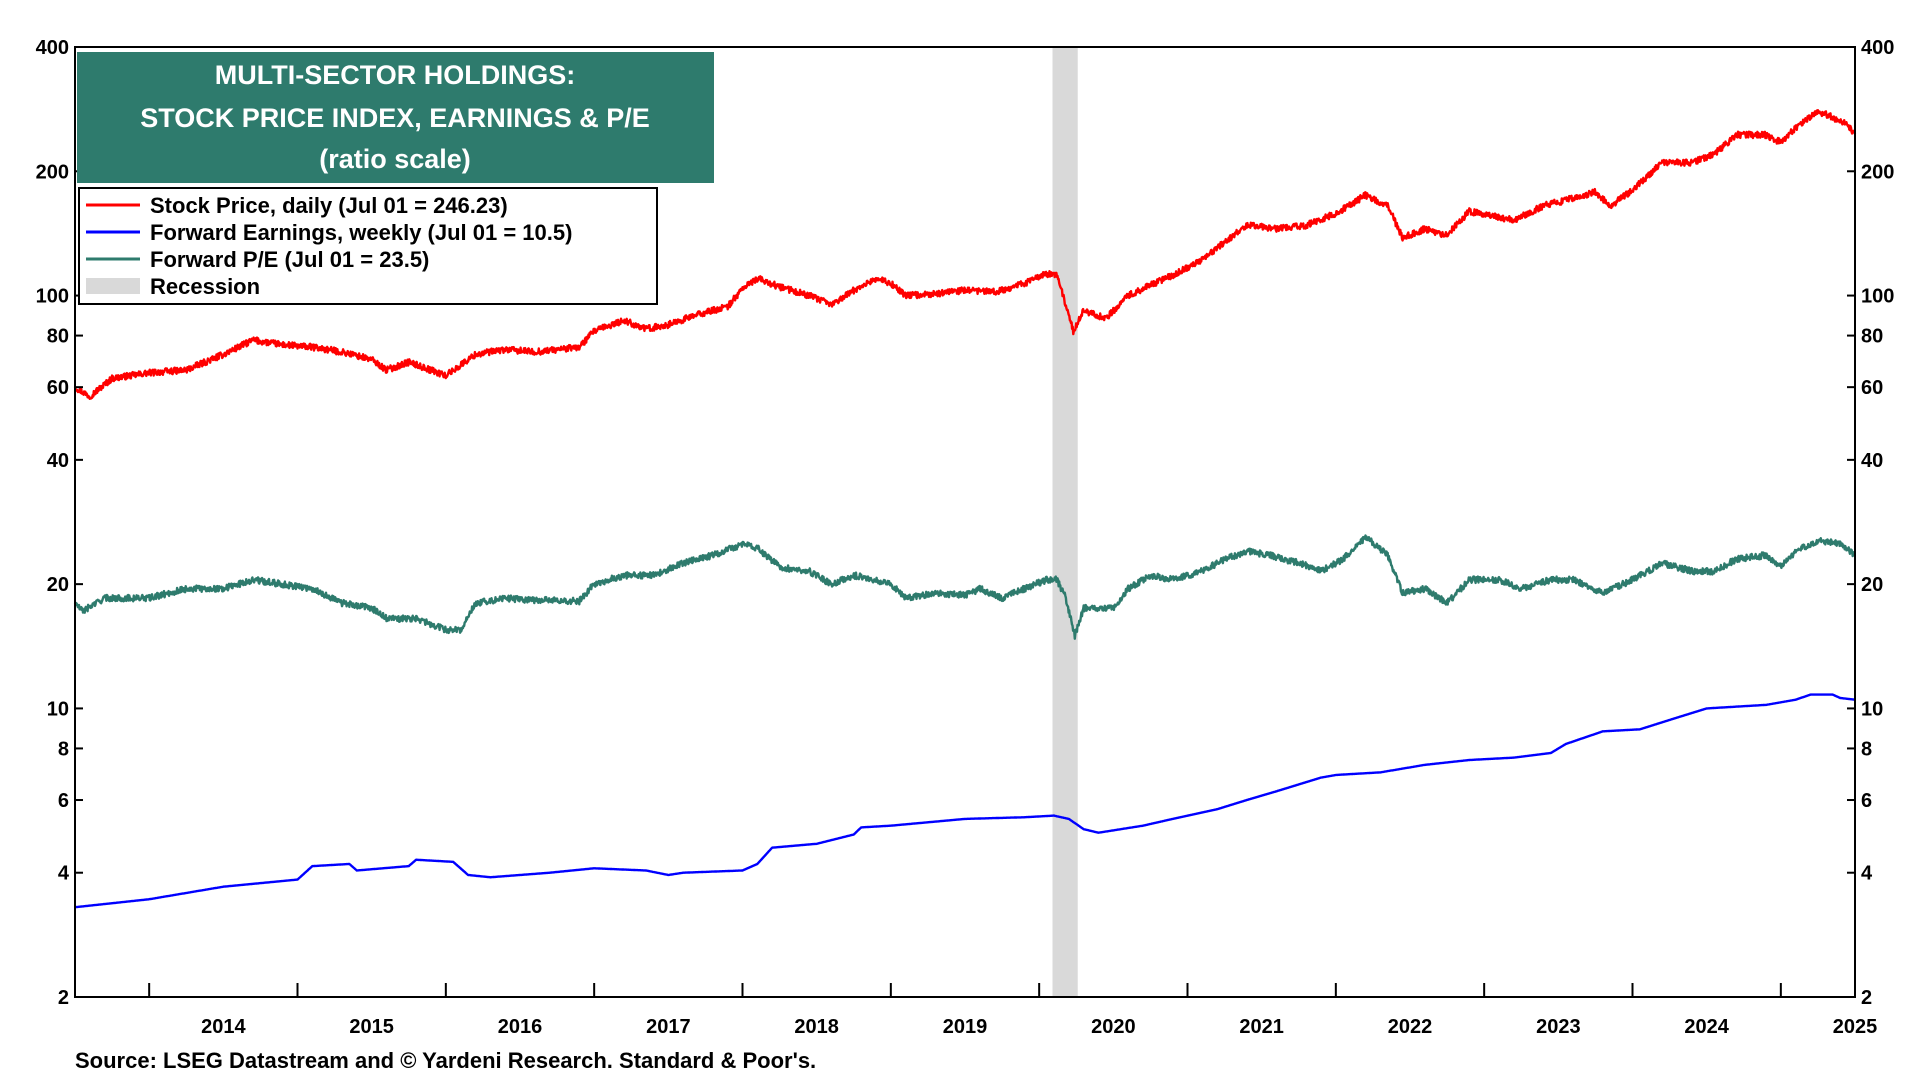 The width and height of the screenshot is (1920, 1080). I want to click on legend-label-forward-earnings: Forward Earnings, weekly (Jul 01 = 10.5), so click(361, 232).